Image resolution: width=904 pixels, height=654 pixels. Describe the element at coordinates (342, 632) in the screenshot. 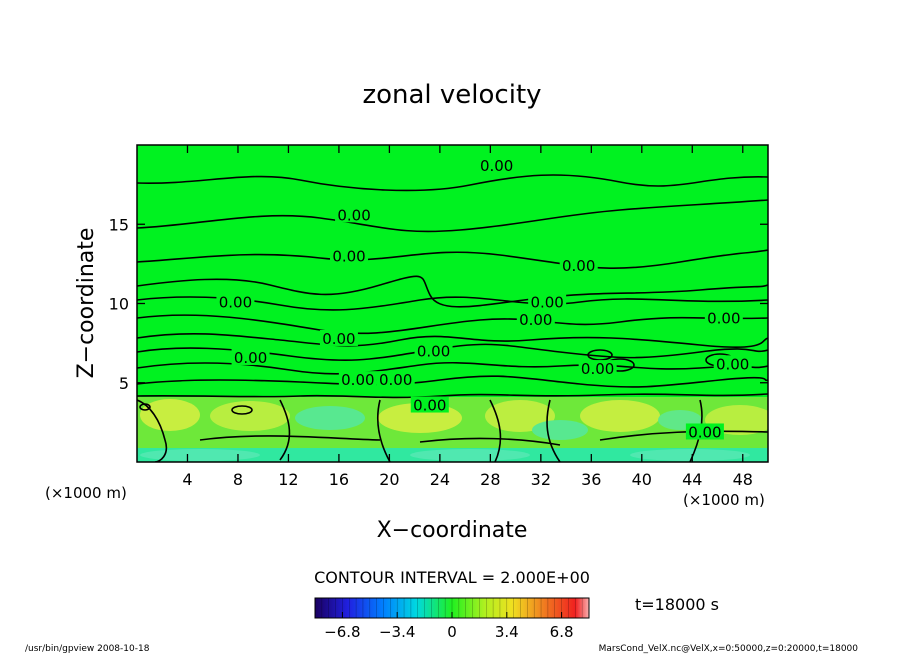

I see `colorbar-tick-label: −6.8` at that location.